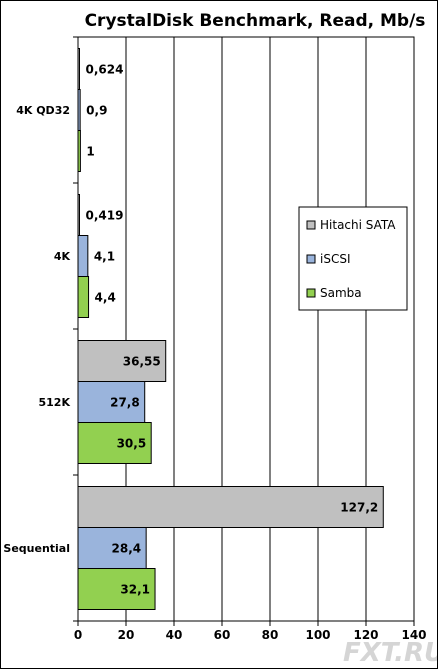  Describe the element at coordinates (341, 293) in the screenshot. I see `legend-label: Samba` at that location.